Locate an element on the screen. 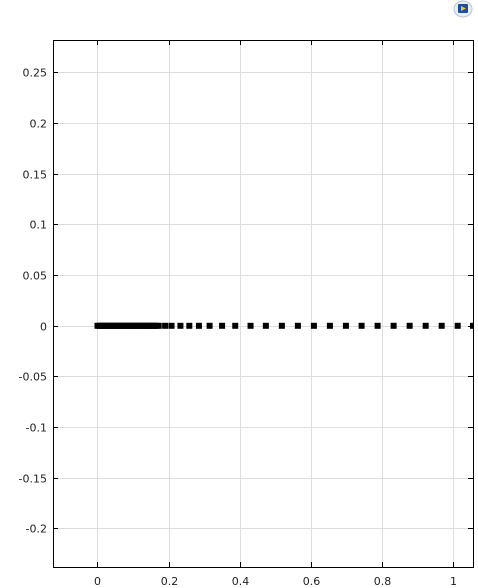 The width and height of the screenshot is (478, 588). y-tick-label: 0.05 is located at coordinates (35, 276).